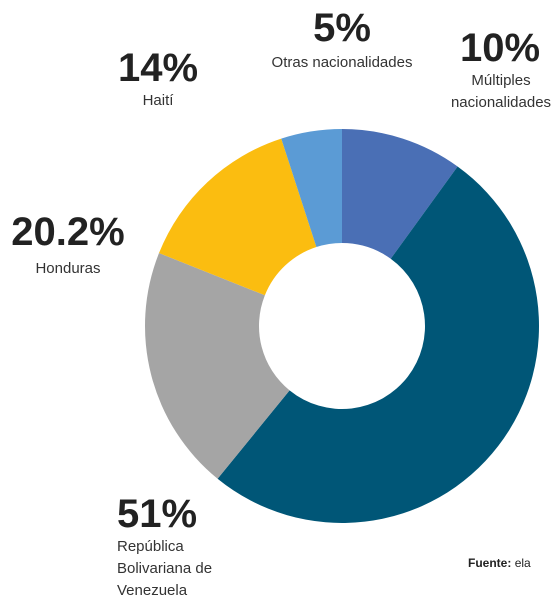 This screenshot has height=600, width=557. I want to click on source-text: ela, so click(522, 563).